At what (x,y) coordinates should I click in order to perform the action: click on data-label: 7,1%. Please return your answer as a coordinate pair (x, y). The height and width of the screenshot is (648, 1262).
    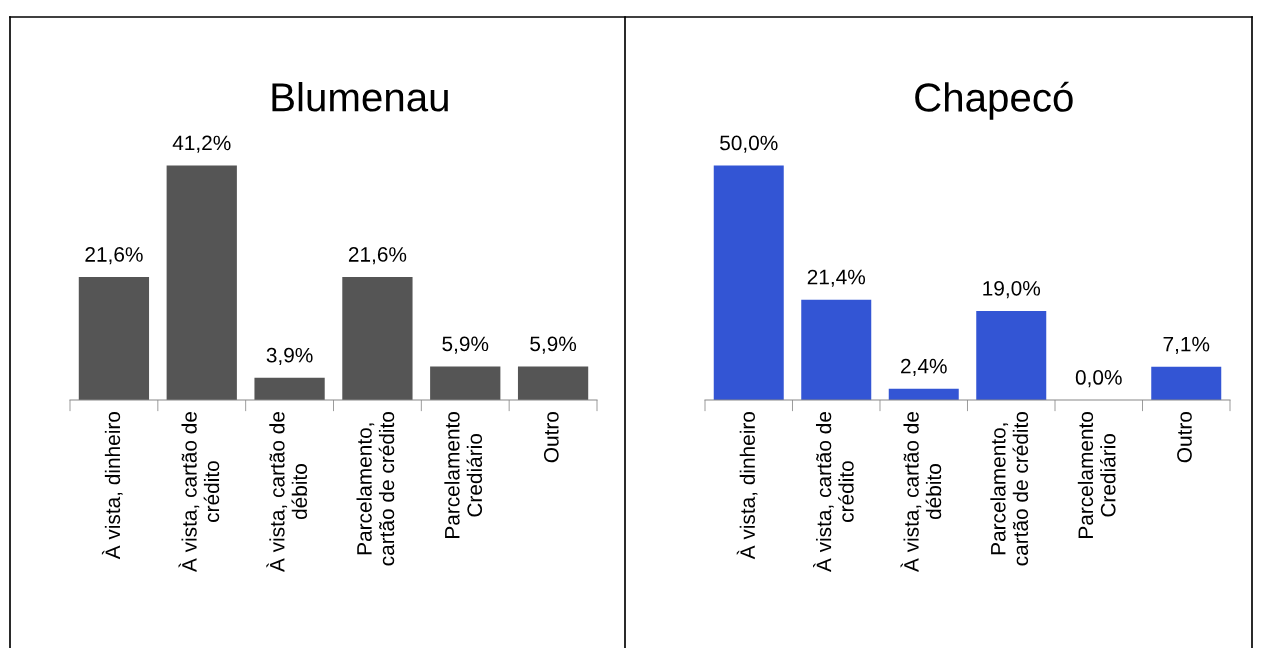
    Looking at the image, I should click on (1186, 345).